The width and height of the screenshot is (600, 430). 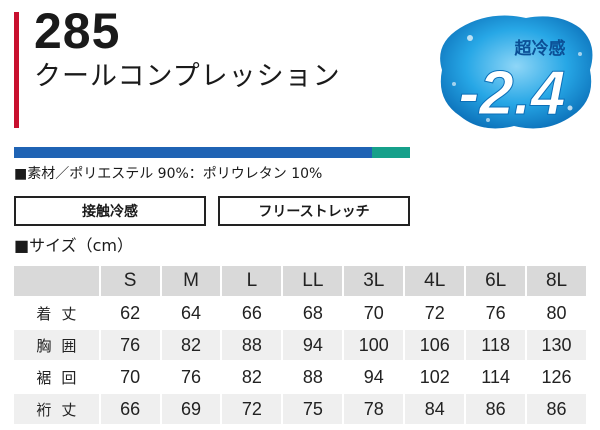 I want to click on feature-contact-cooling: 接触冷感, so click(x=110, y=211).